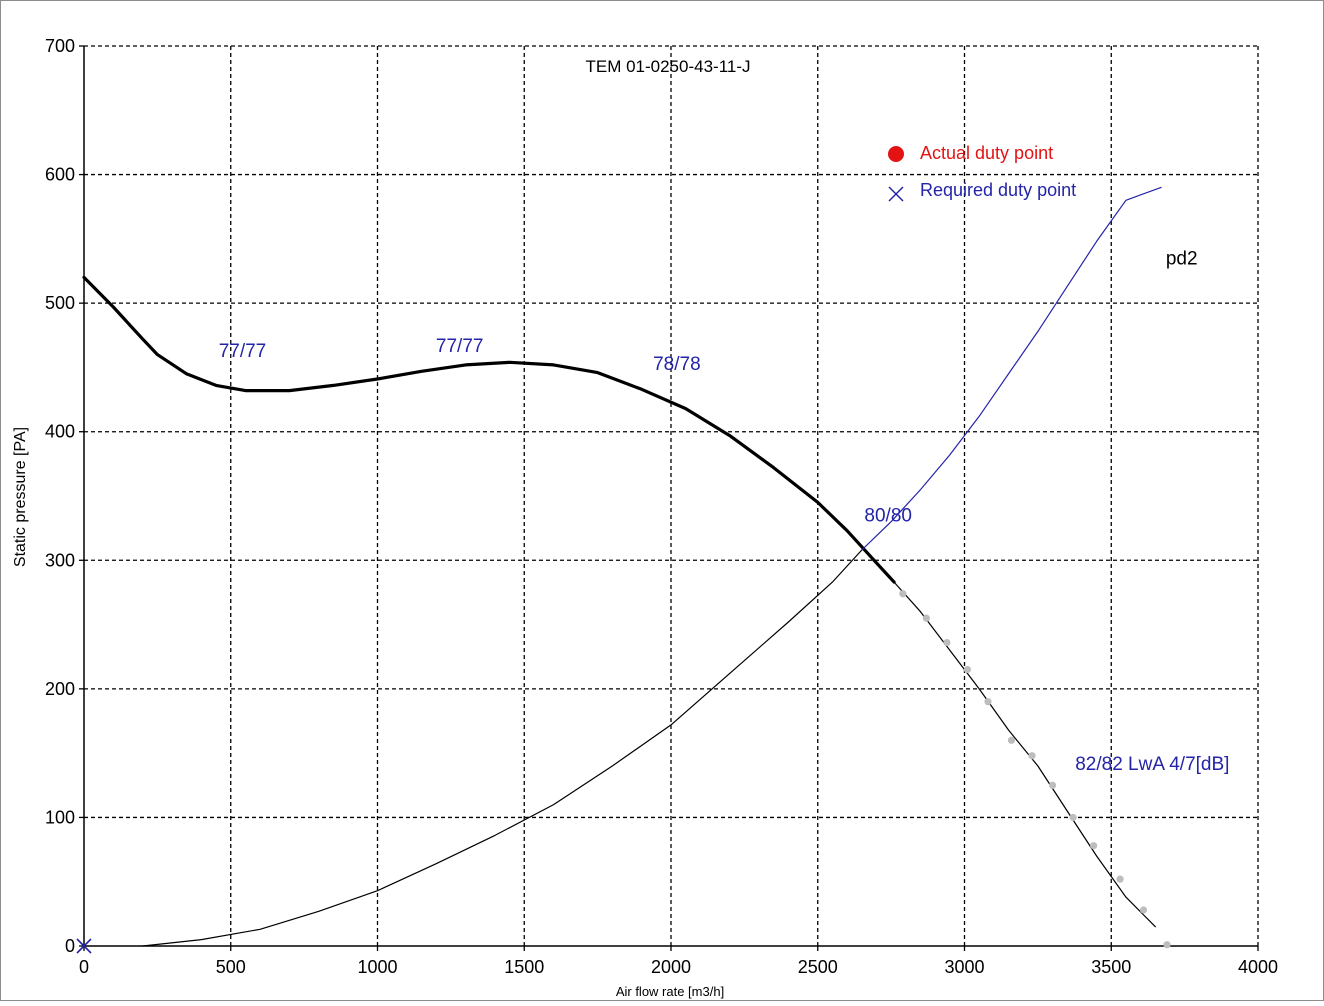 Image resolution: width=1324 pixels, height=1006 pixels. What do you see at coordinates (888, 516) in the screenshot?
I see `curve-annotation-label: 80/80` at bounding box center [888, 516].